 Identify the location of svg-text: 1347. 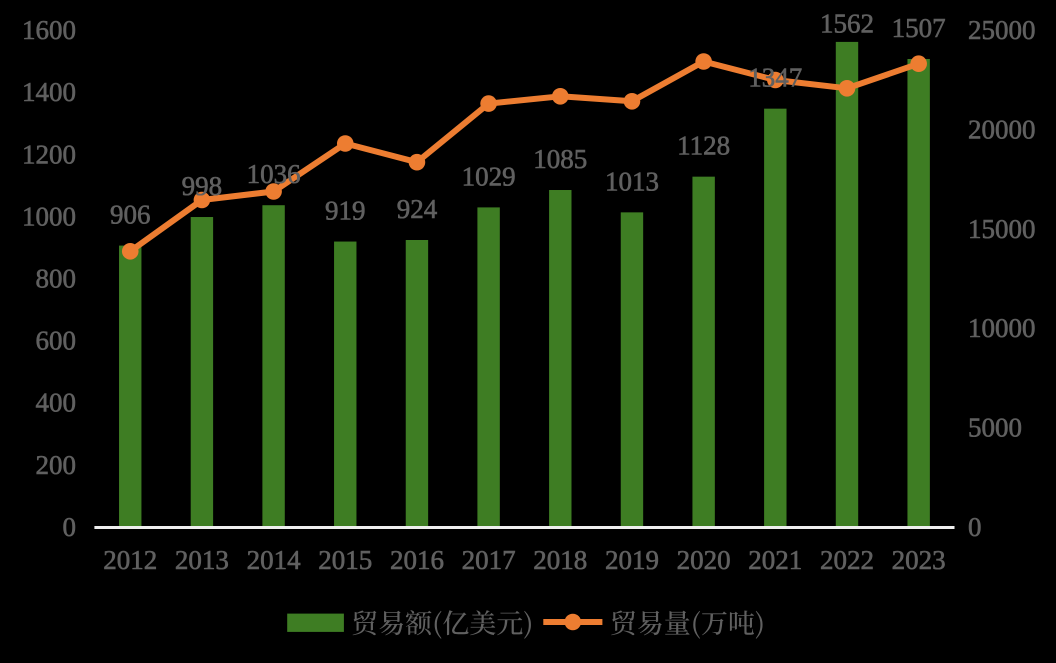
(775, 78).